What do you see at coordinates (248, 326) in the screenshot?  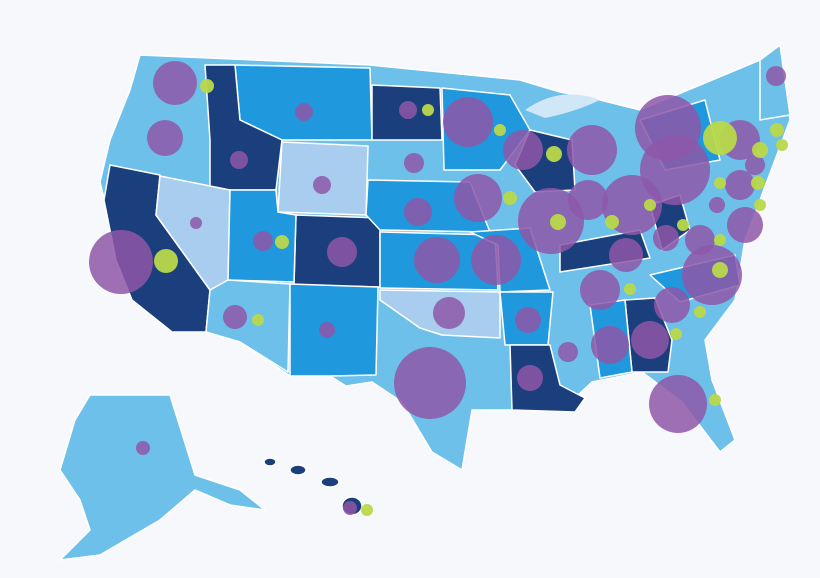 I see `state-arizona` at bounding box center [248, 326].